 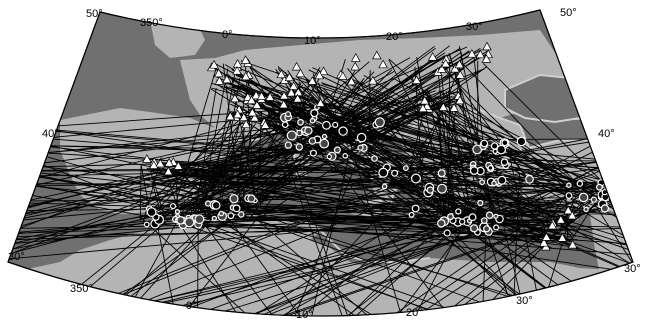 I want to click on lon-label-top-30: 30°, so click(x=474, y=27).